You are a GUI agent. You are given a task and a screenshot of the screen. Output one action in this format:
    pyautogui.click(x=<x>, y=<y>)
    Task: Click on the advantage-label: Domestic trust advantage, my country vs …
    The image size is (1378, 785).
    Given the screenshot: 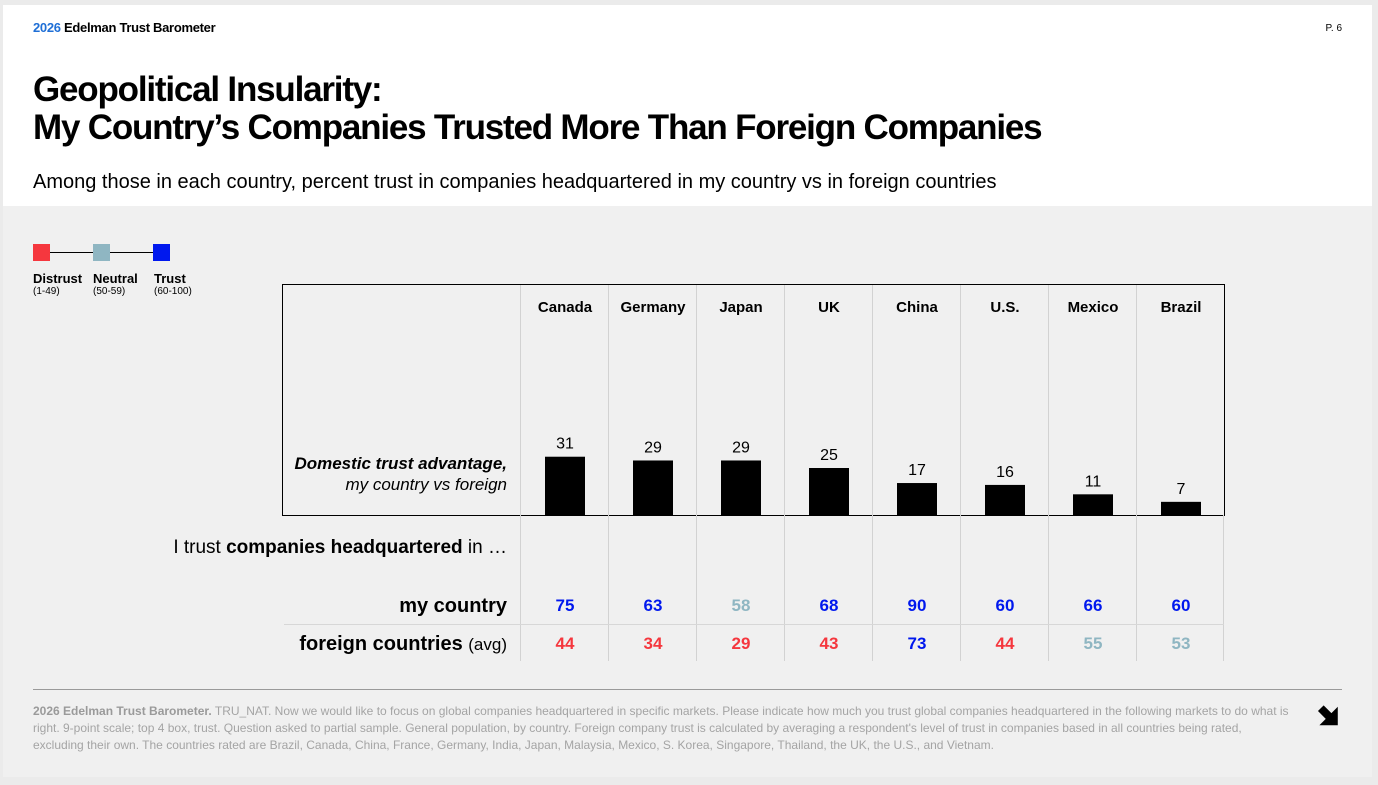 What is the action you would take?
    pyautogui.click(x=400, y=474)
    